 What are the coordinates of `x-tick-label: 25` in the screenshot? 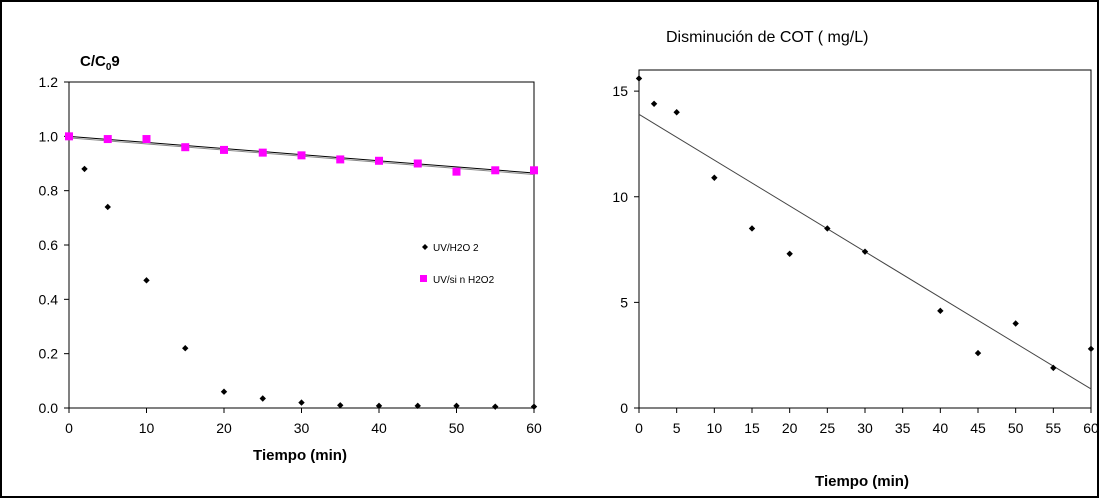 It's located at (828, 428).